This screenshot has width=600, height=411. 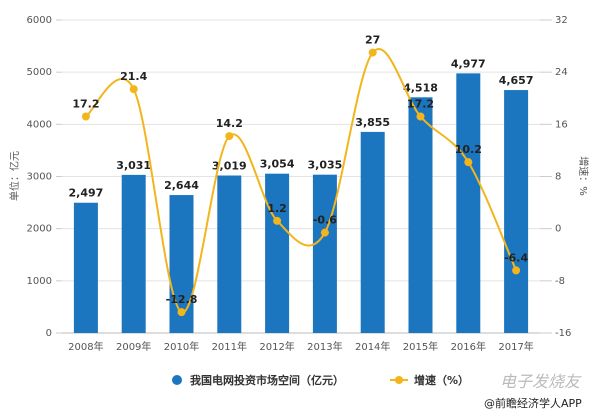 I want to click on growth-data-label: -6.4, so click(x=516, y=257).